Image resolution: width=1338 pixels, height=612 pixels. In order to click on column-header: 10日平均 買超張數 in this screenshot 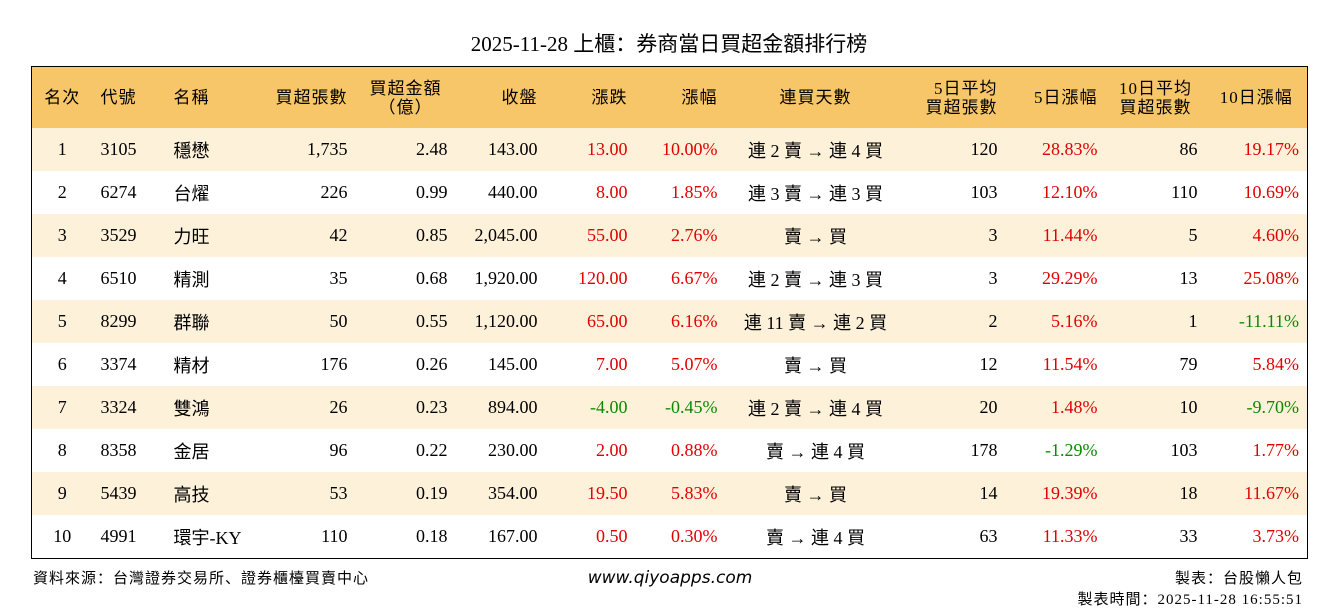, I will do `click(1155, 97)`.